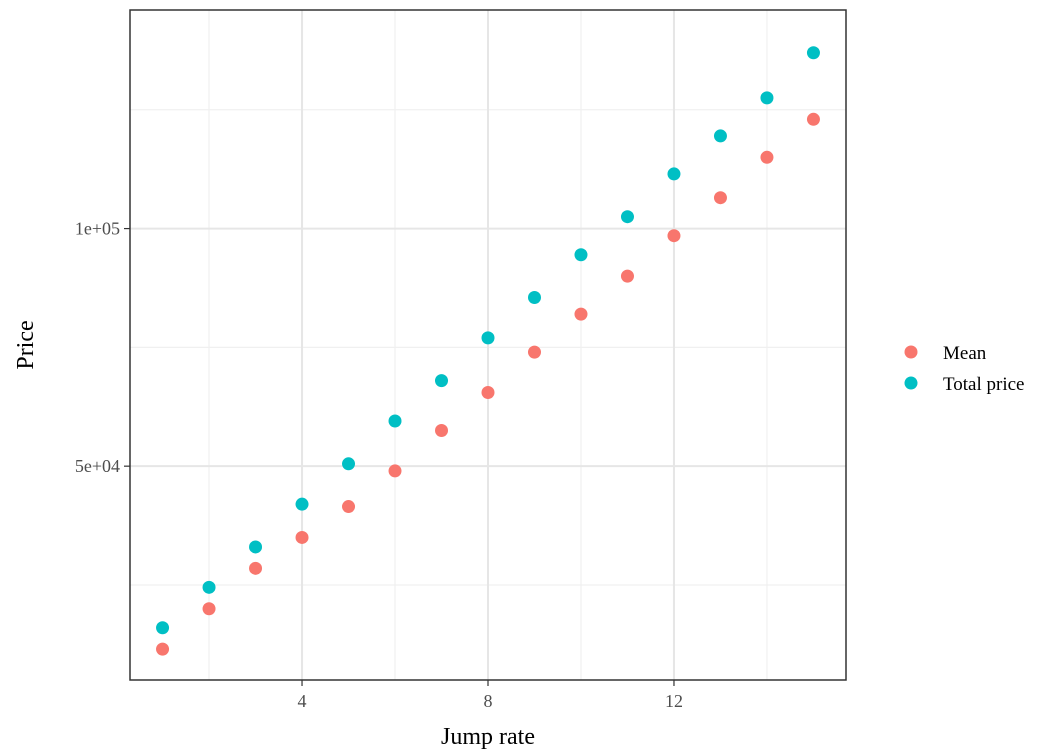 The image size is (1058, 756). I want to click on legend-key-mean, so click(911, 352).